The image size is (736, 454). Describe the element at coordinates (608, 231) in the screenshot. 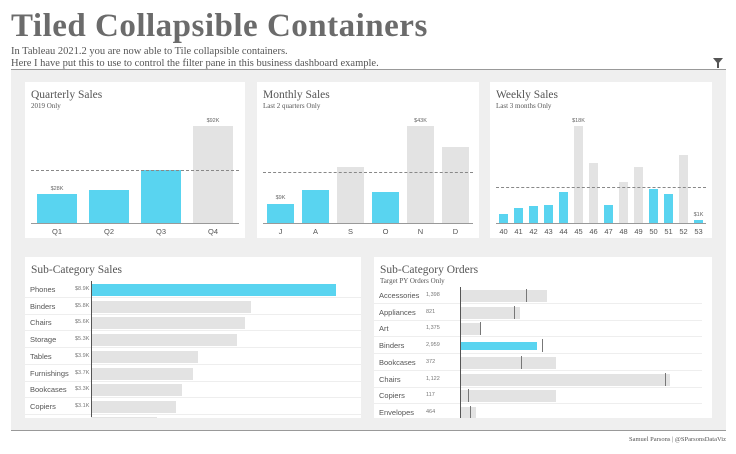

I see `x-tick-label: 47` at that location.